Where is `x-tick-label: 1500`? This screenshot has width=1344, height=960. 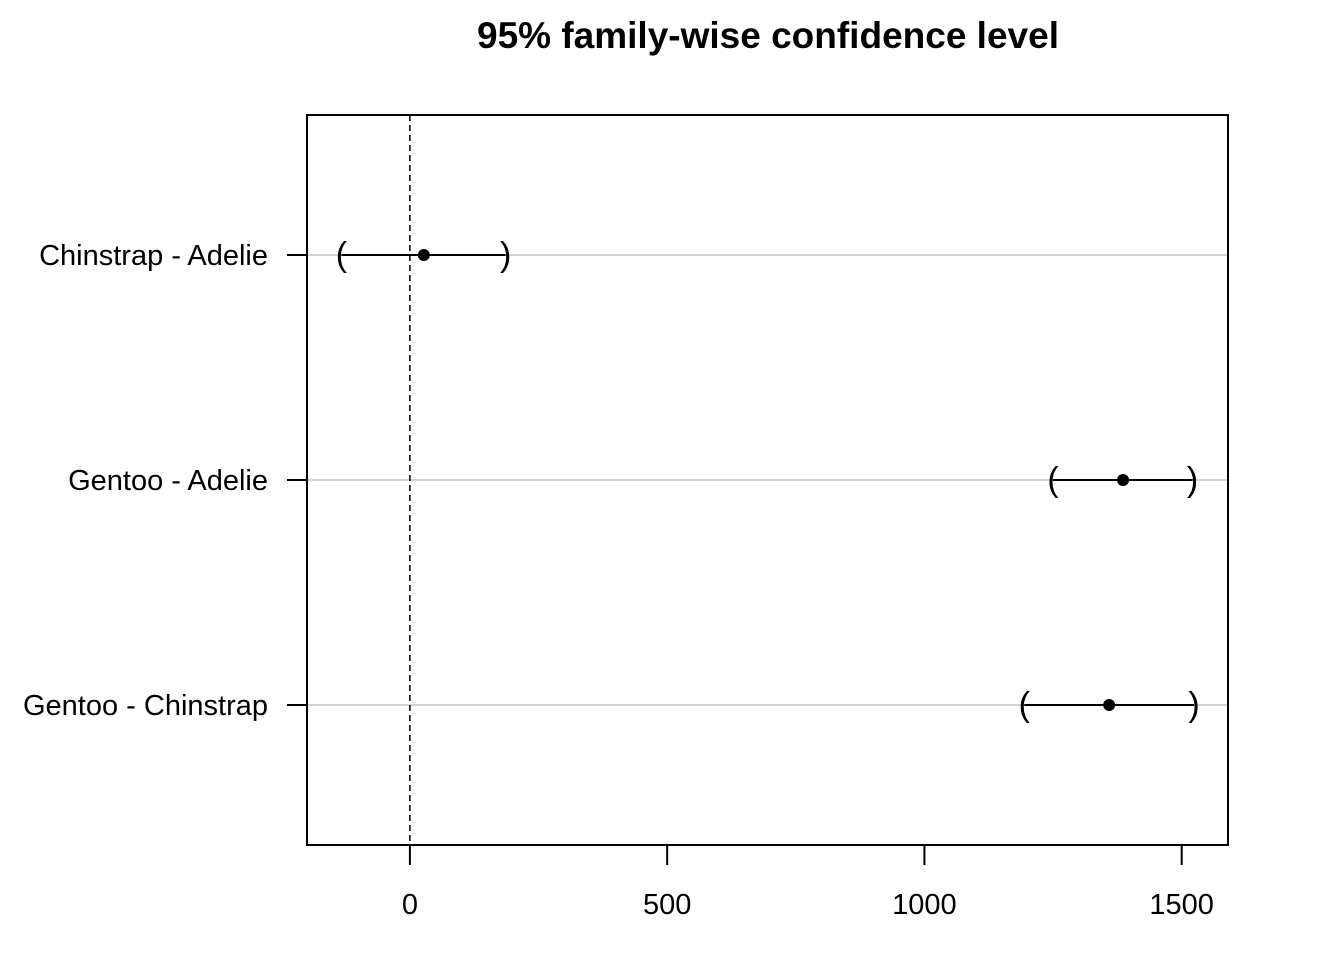
x-tick-label: 1500 is located at coordinates (1181, 905).